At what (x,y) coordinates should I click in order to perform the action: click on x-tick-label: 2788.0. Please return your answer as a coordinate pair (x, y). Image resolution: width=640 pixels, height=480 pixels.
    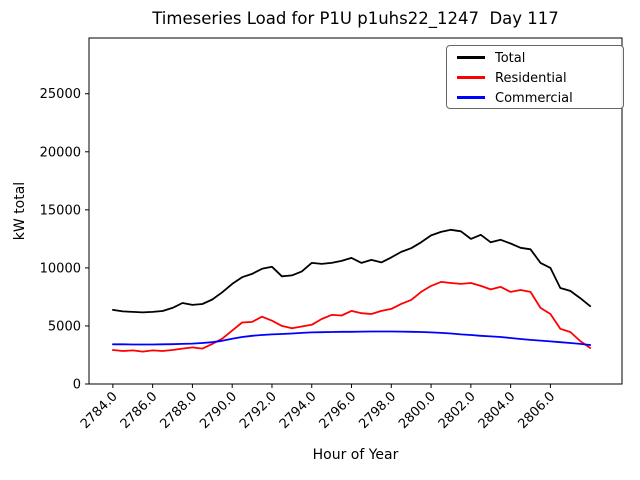
    Looking at the image, I should click on (178, 410).